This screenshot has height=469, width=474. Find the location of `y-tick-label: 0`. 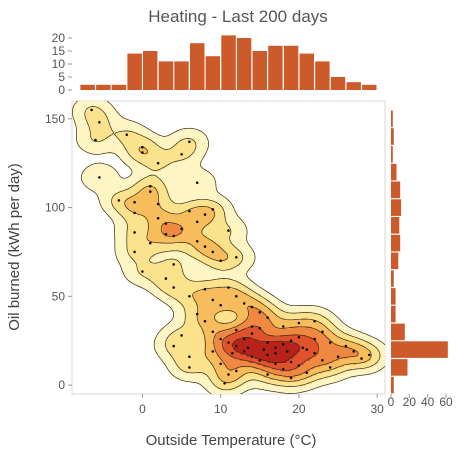

y-tick-label: 0 is located at coordinates (61, 385).